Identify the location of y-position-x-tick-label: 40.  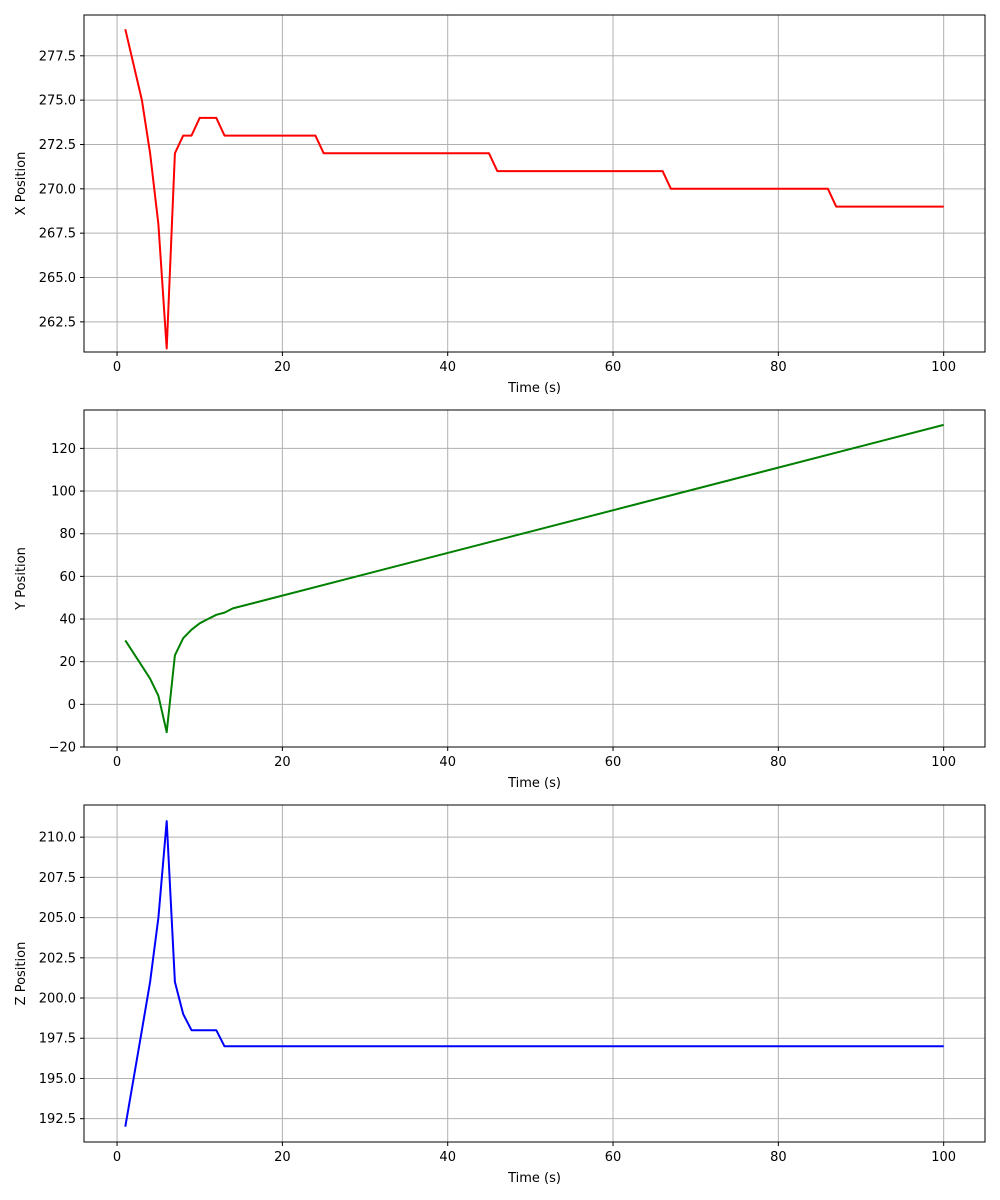
(447, 762).